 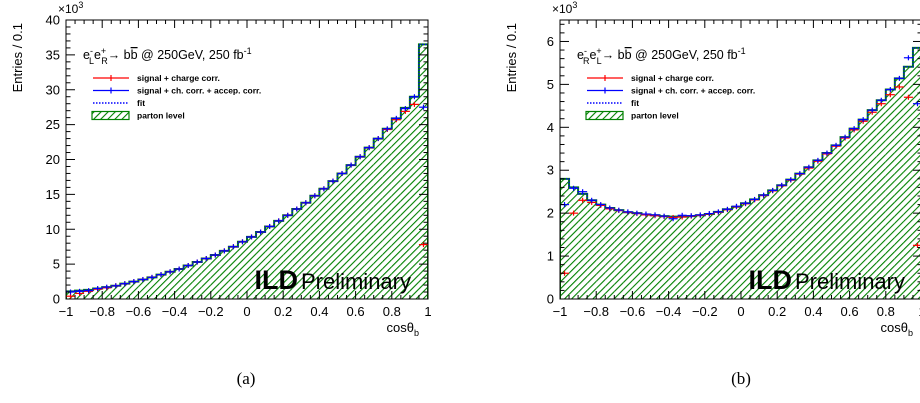 I want to click on x-tick-label: −0.4, so click(x=175, y=311).